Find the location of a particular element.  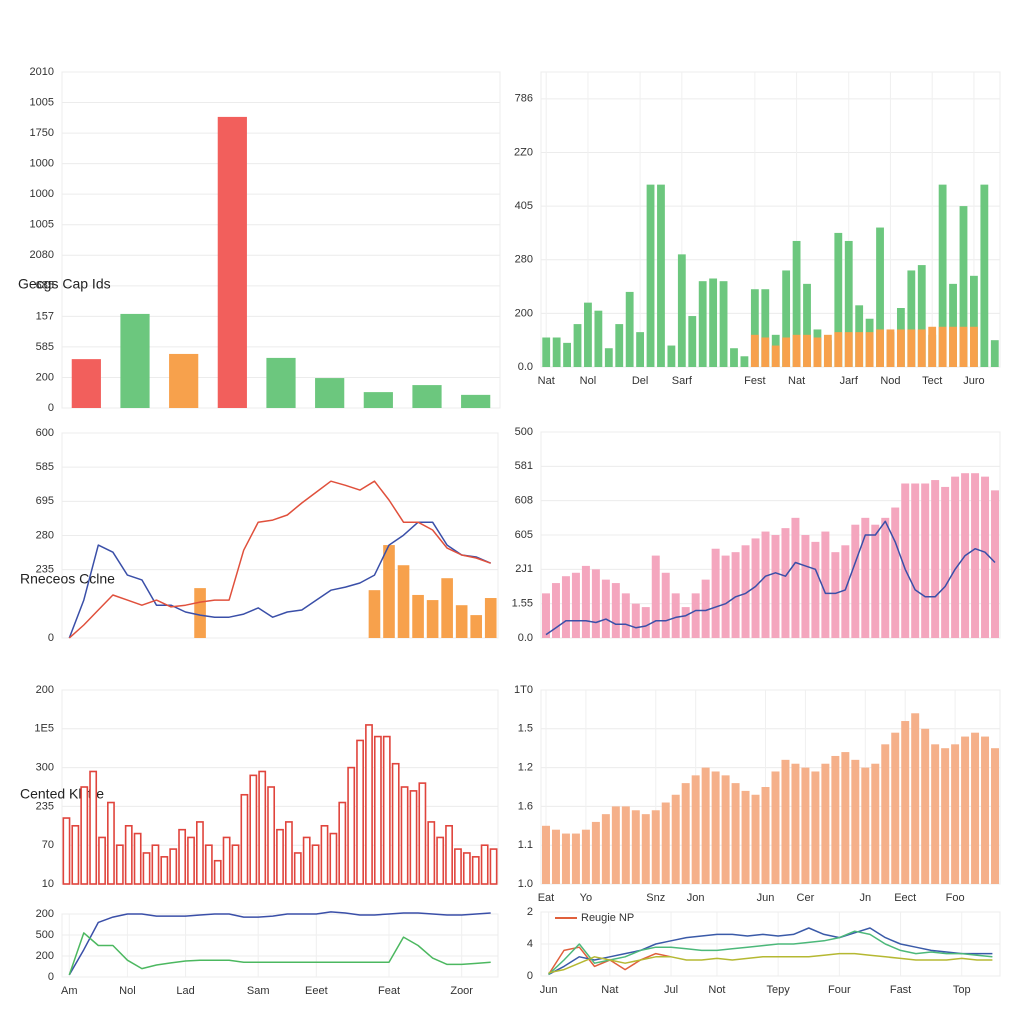

y-tick-label: 1.6 is located at coordinates (525, 806).